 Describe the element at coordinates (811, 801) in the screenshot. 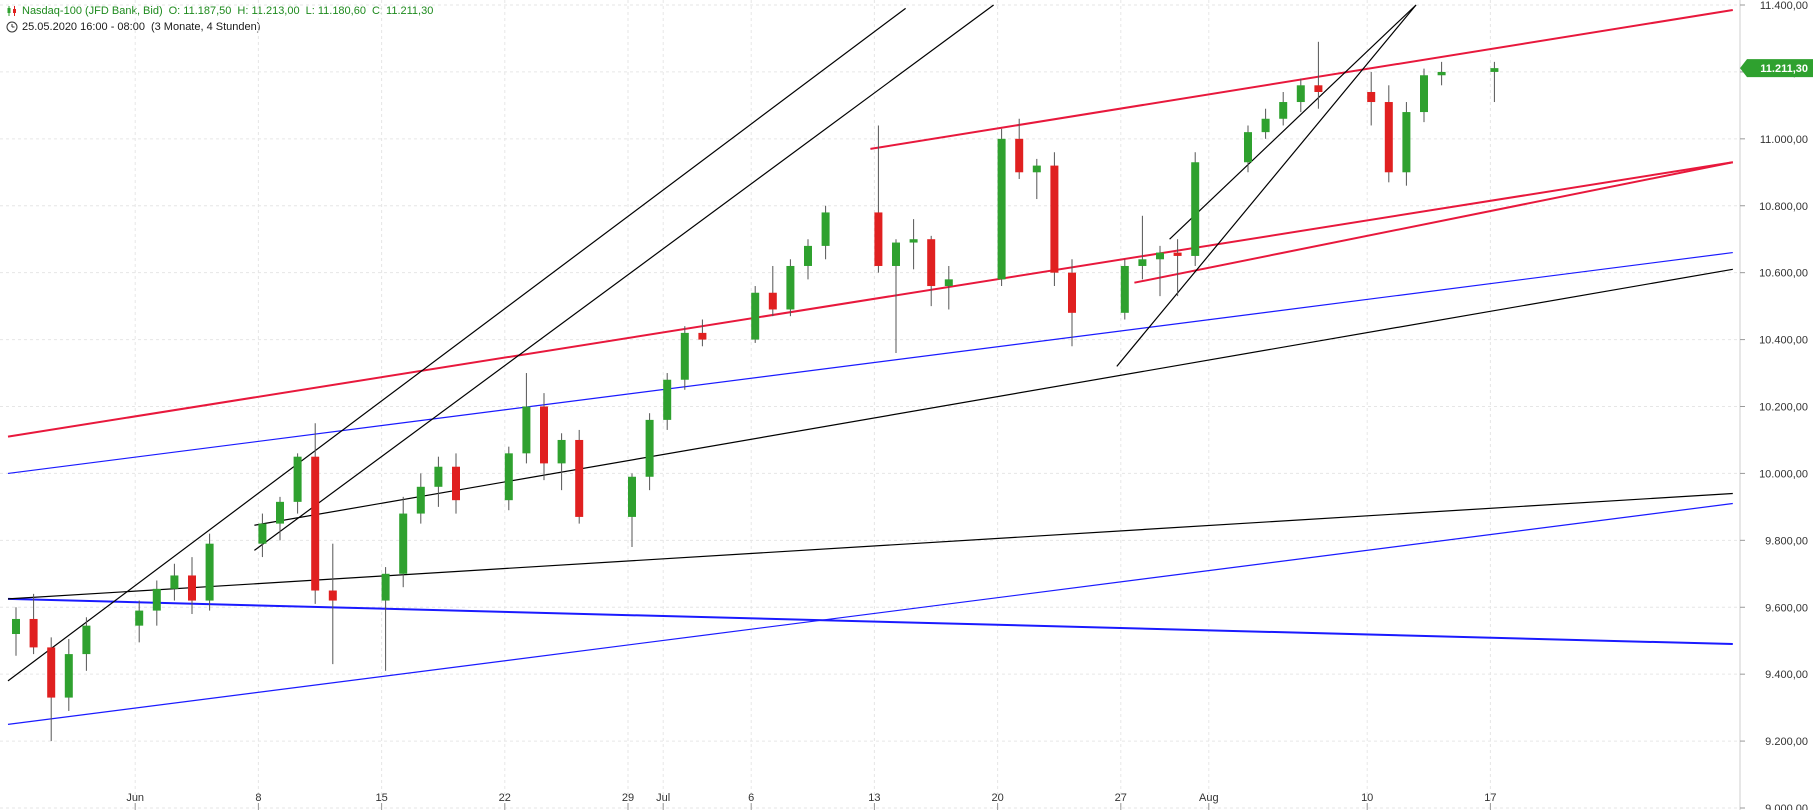

I see `x-axis: Jun 8 15 22 29 Jul 6 13 20 27 Aug 10 17` at that location.